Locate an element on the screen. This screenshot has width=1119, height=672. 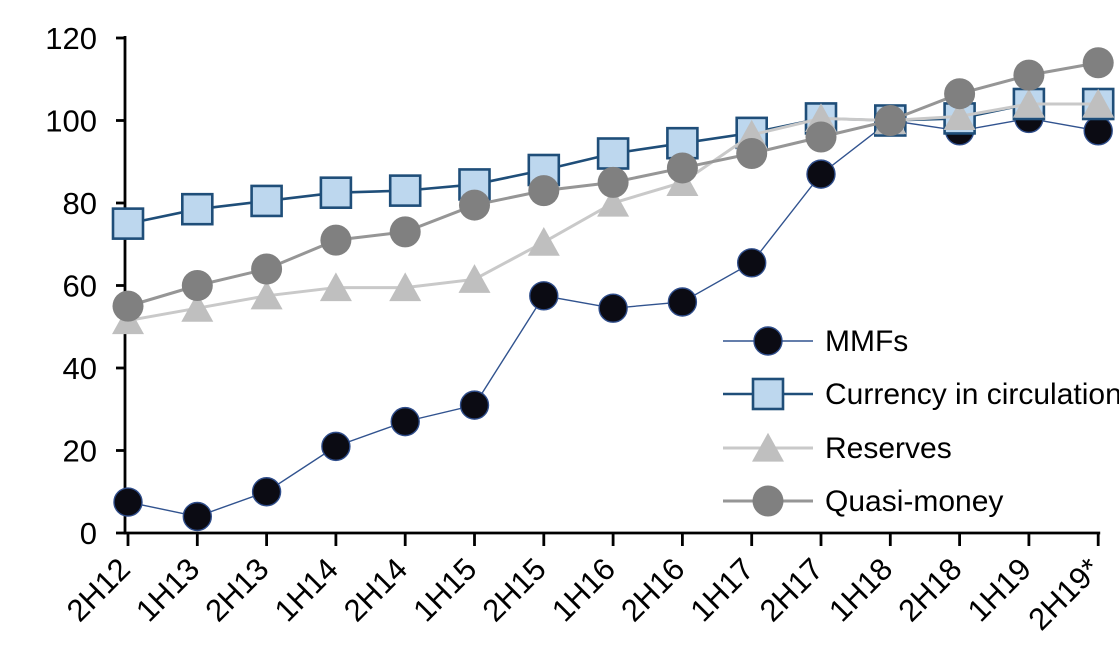
marker-quasi-money-2h15 is located at coordinates (544, 191).